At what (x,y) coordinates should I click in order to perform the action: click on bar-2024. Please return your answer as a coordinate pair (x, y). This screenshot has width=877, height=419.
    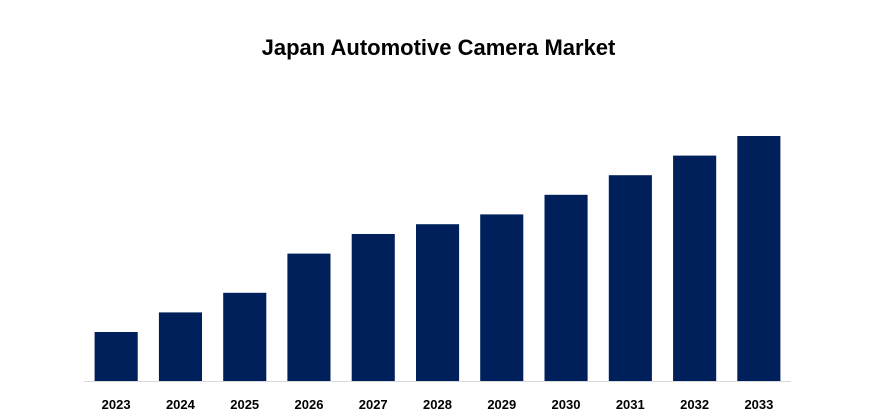
    Looking at the image, I should click on (180, 346).